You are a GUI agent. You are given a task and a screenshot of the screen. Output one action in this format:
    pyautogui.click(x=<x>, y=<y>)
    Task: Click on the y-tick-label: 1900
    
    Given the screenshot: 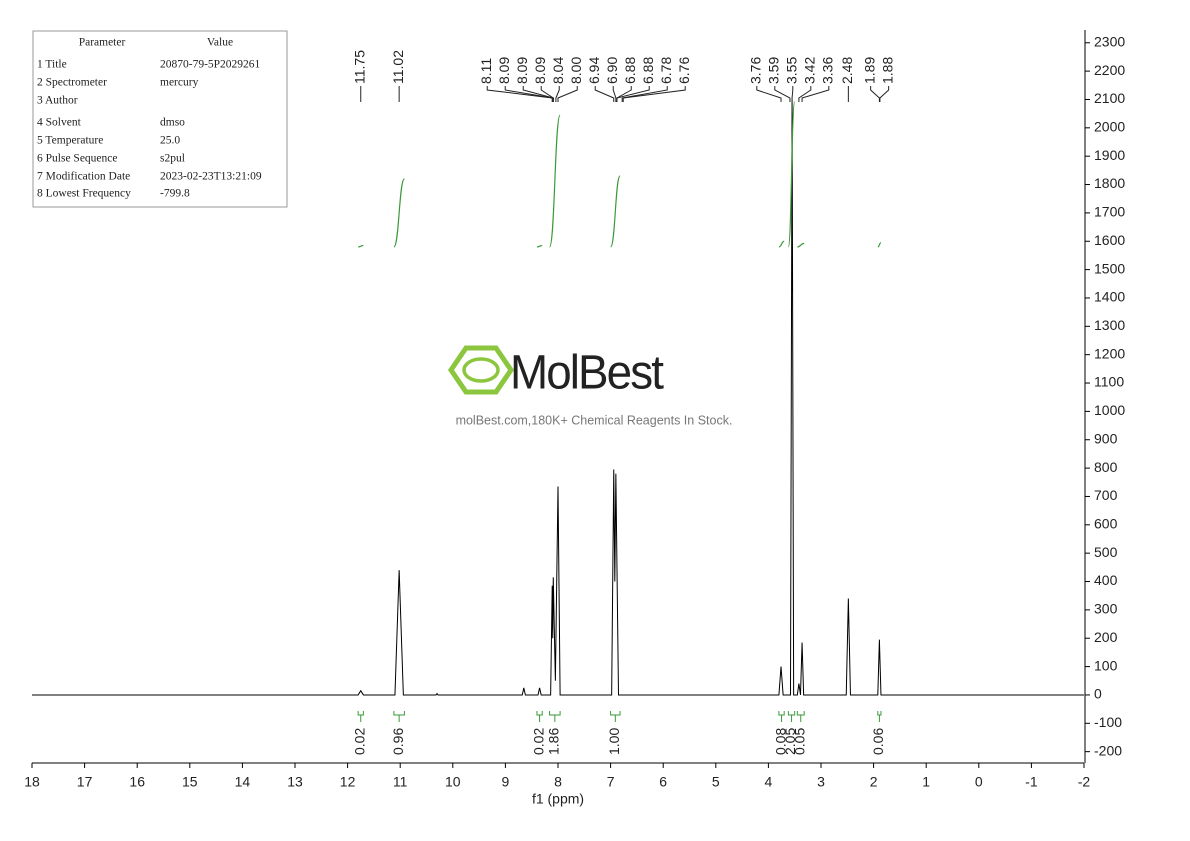 What is the action you would take?
    pyautogui.click(x=1109, y=155)
    